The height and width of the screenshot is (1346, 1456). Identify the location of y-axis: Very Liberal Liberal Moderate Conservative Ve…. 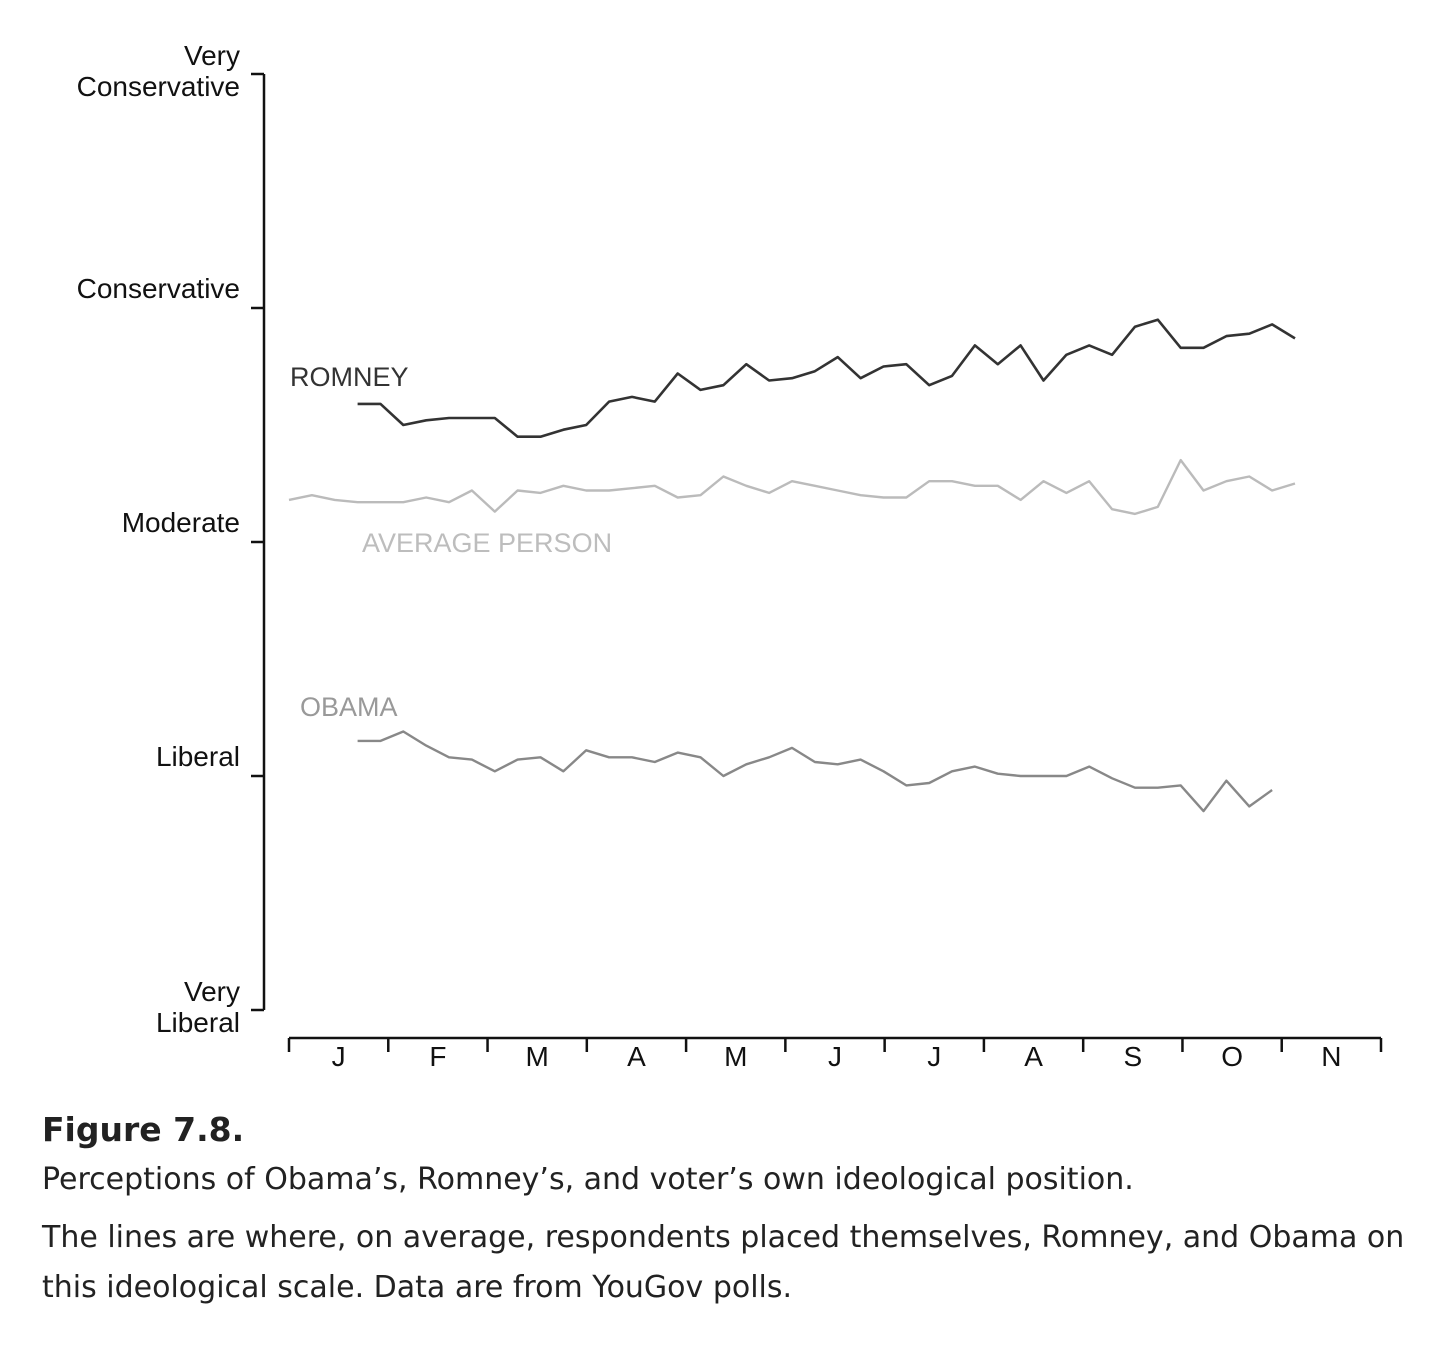
(171, 539).